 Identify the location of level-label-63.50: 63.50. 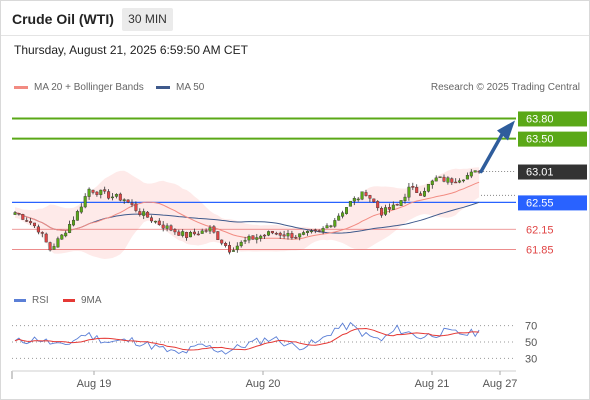
(540, 140).